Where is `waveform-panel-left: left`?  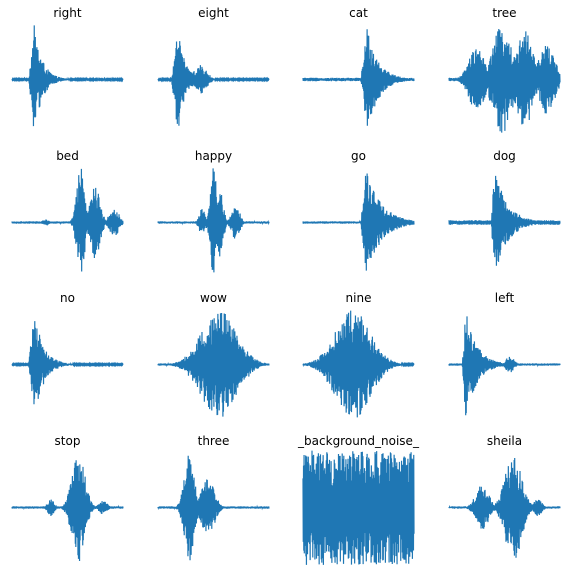 waveform-panel-left: left is located at coordinates (504, 353).